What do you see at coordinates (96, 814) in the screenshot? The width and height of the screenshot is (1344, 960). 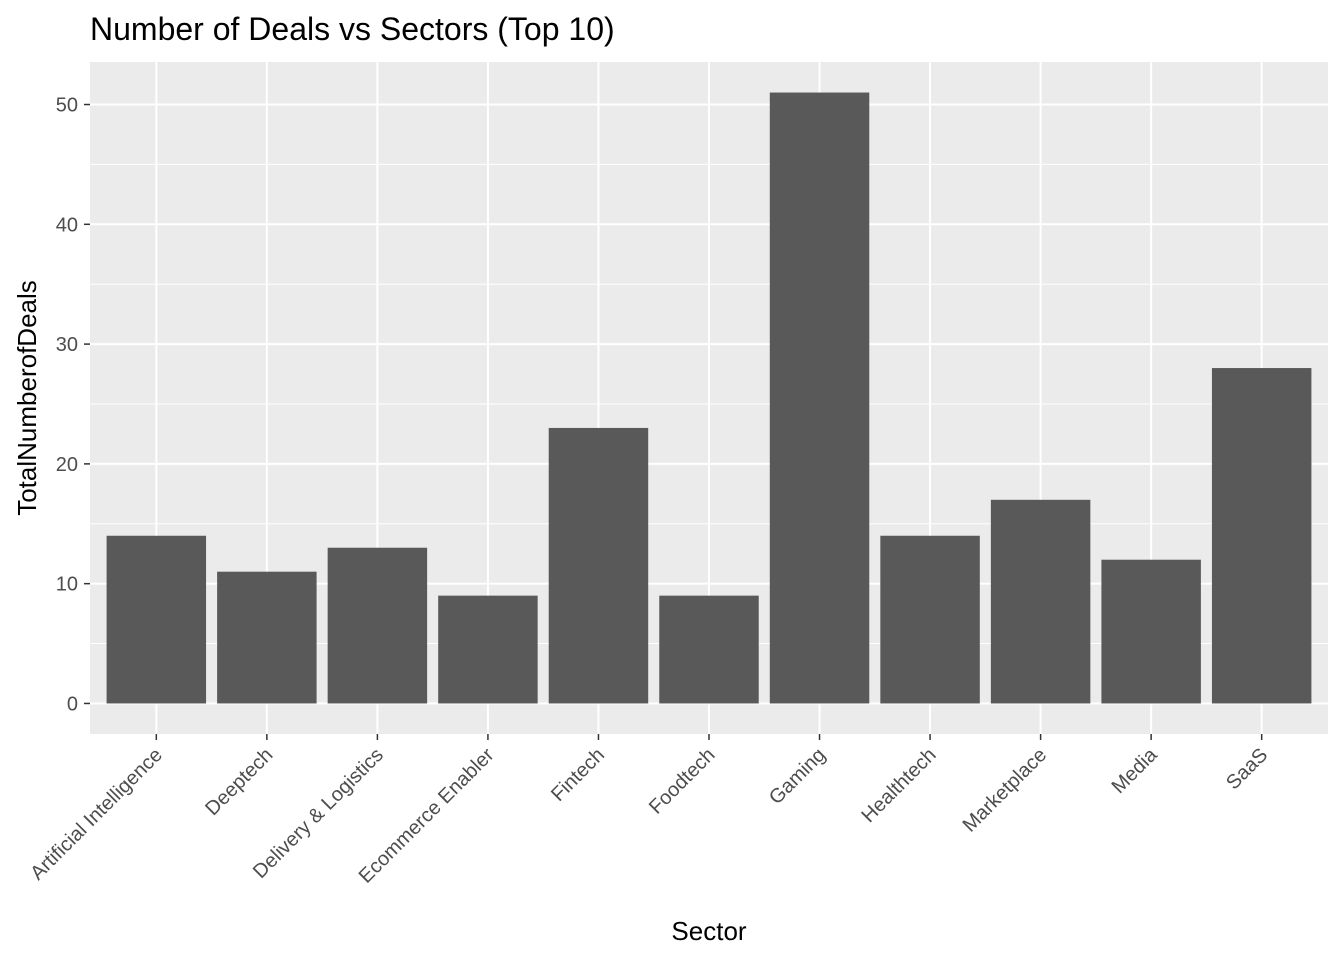 I see `x-tick-label: Artificial Intelligence` at bounding box center [96, 814].